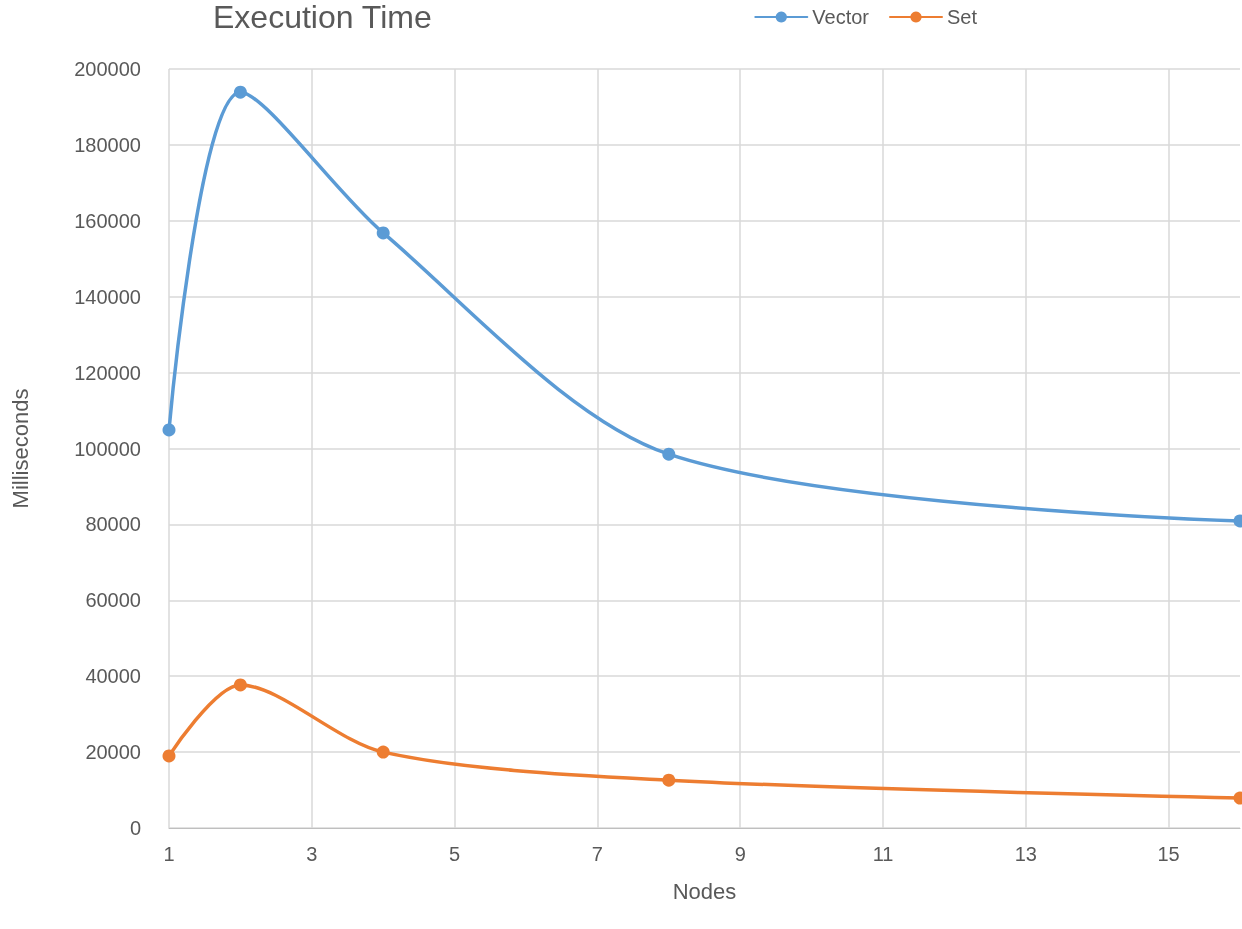 This screenshot has width=1242, height=929. What do you see at coordinates (135, 828) in the screenshot?
I see `y-tick-label: 0` at bounding box center [135, 828].